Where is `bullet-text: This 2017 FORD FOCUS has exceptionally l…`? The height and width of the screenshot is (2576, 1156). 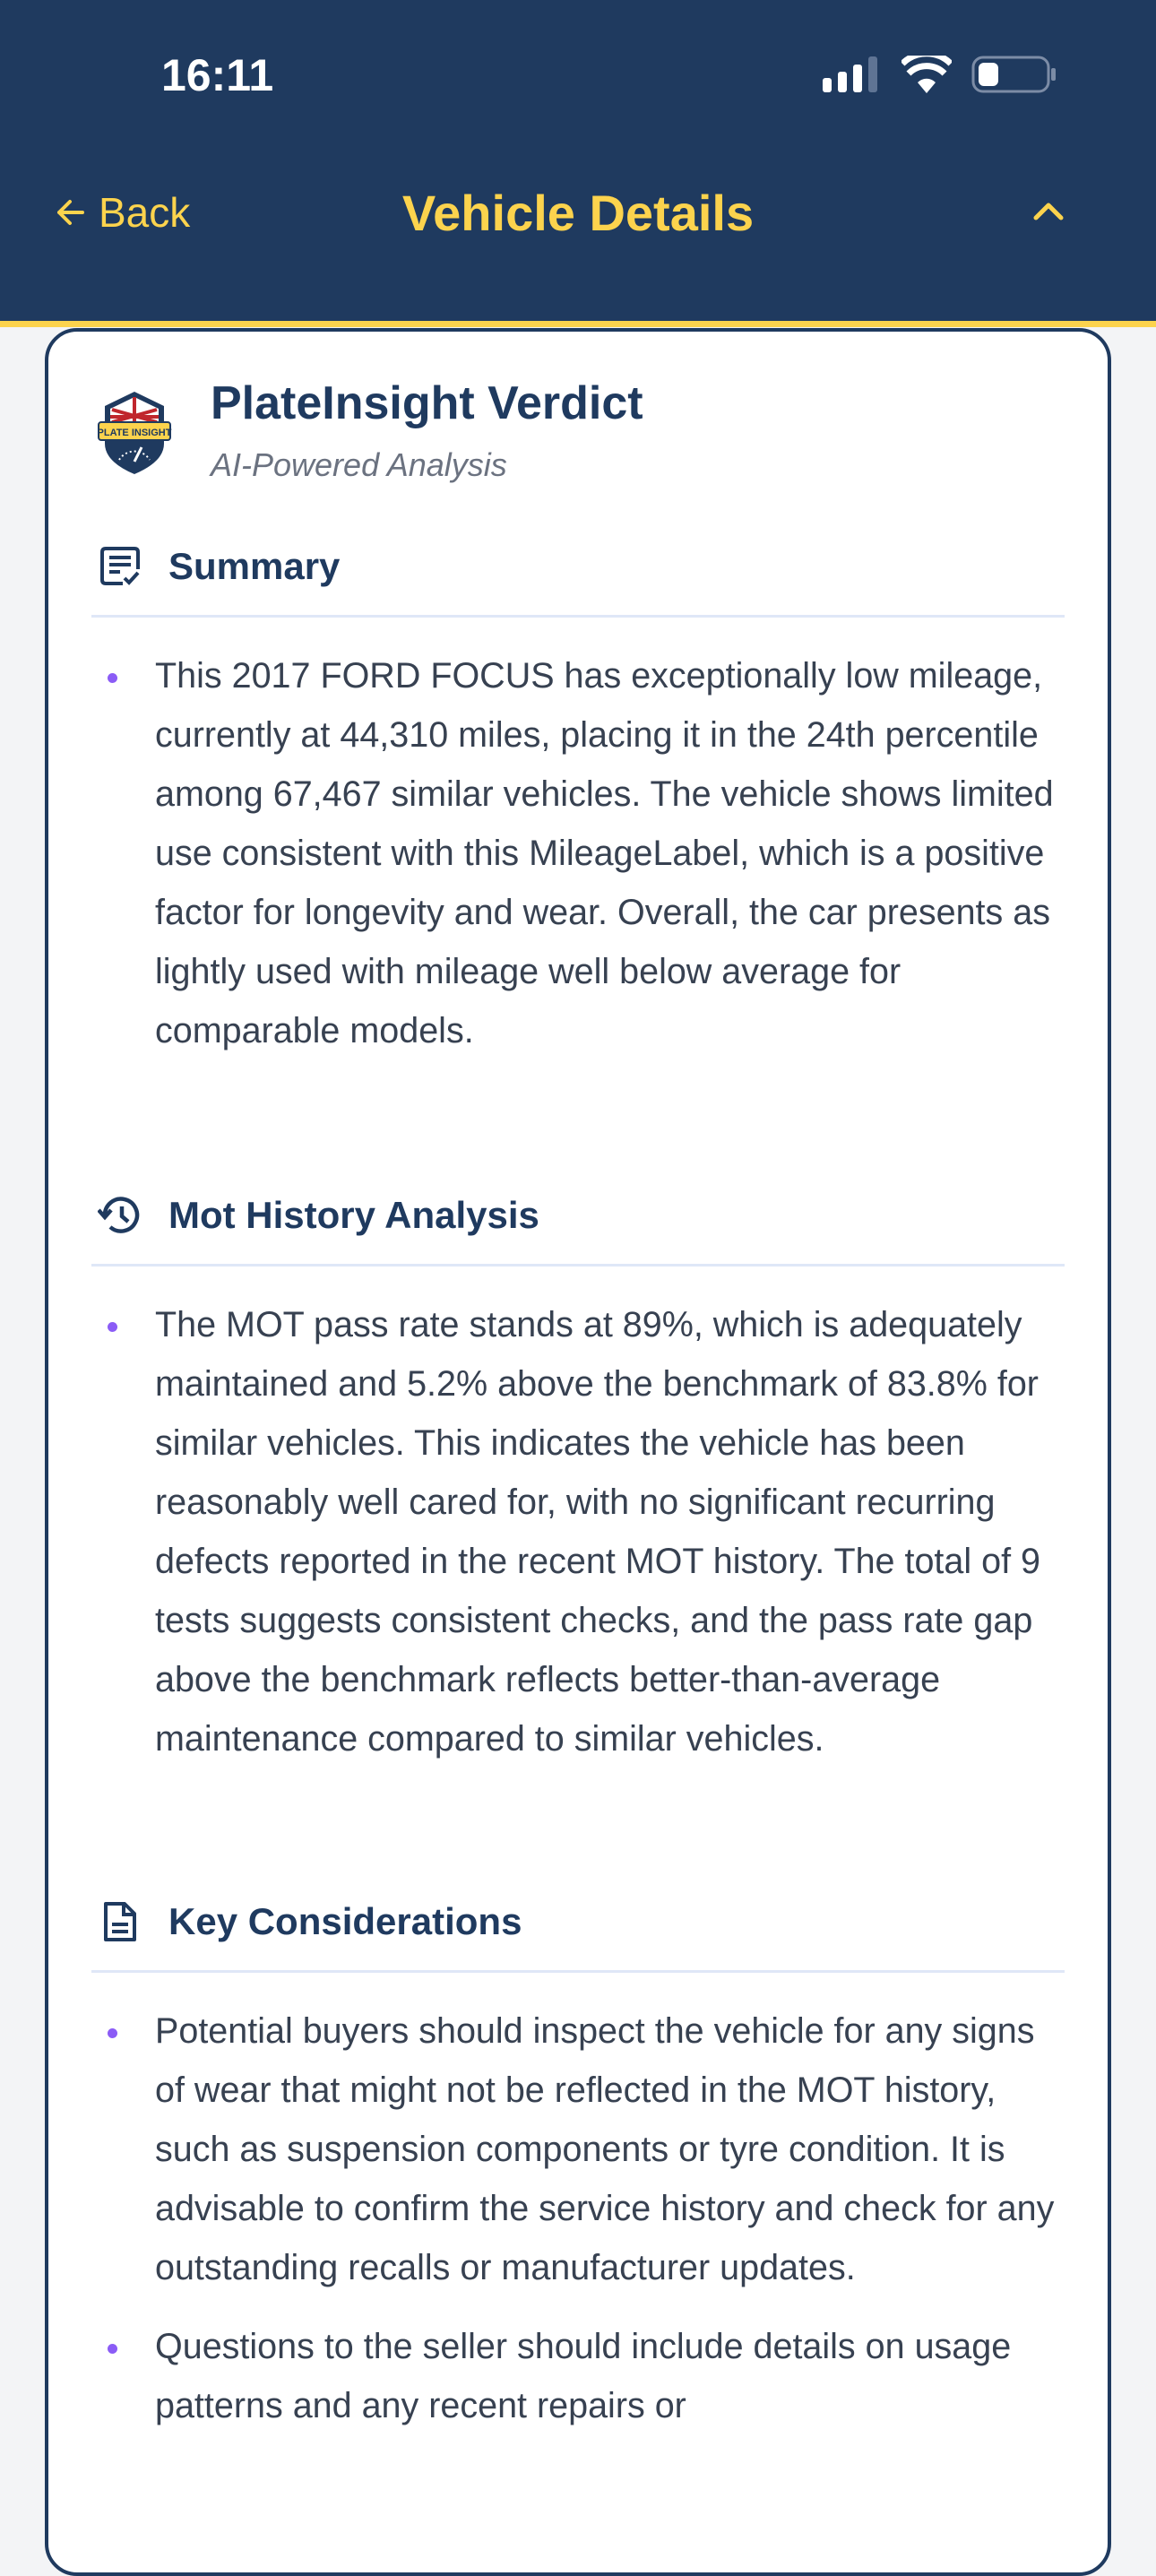
bullet-text: This 2017 FORD FOCUS has exceptionally l… is located at coordinates (605, 853).